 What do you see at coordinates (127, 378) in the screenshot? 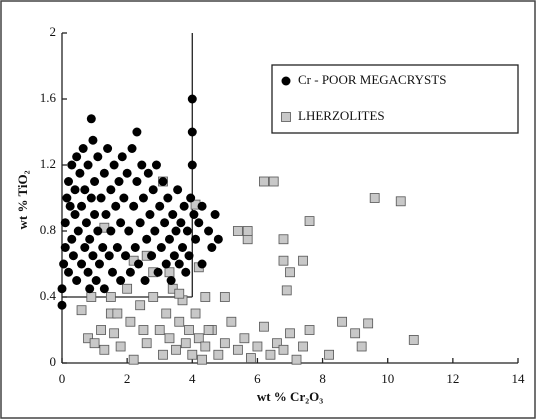
I see `x-tick-label: 2` at bounding box center [127, 378].